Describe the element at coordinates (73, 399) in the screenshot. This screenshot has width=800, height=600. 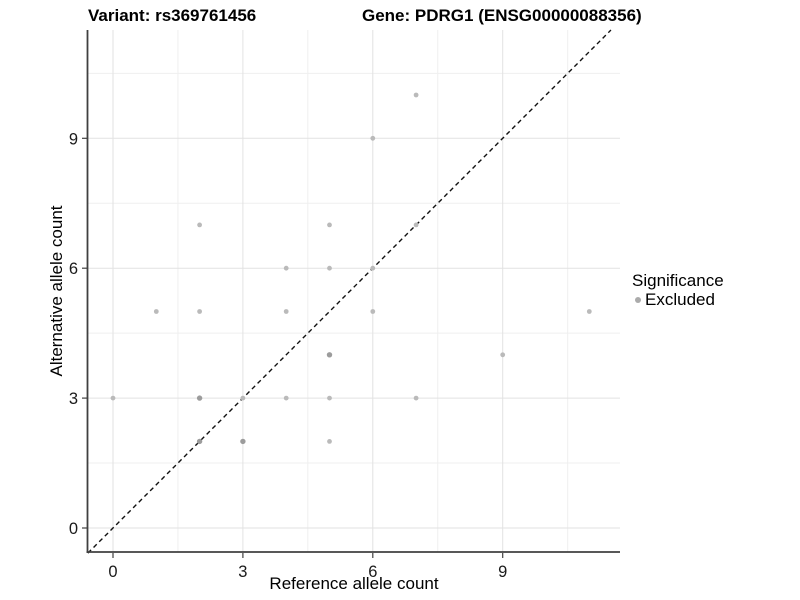
I see `y-tick-label: 3` at that location.